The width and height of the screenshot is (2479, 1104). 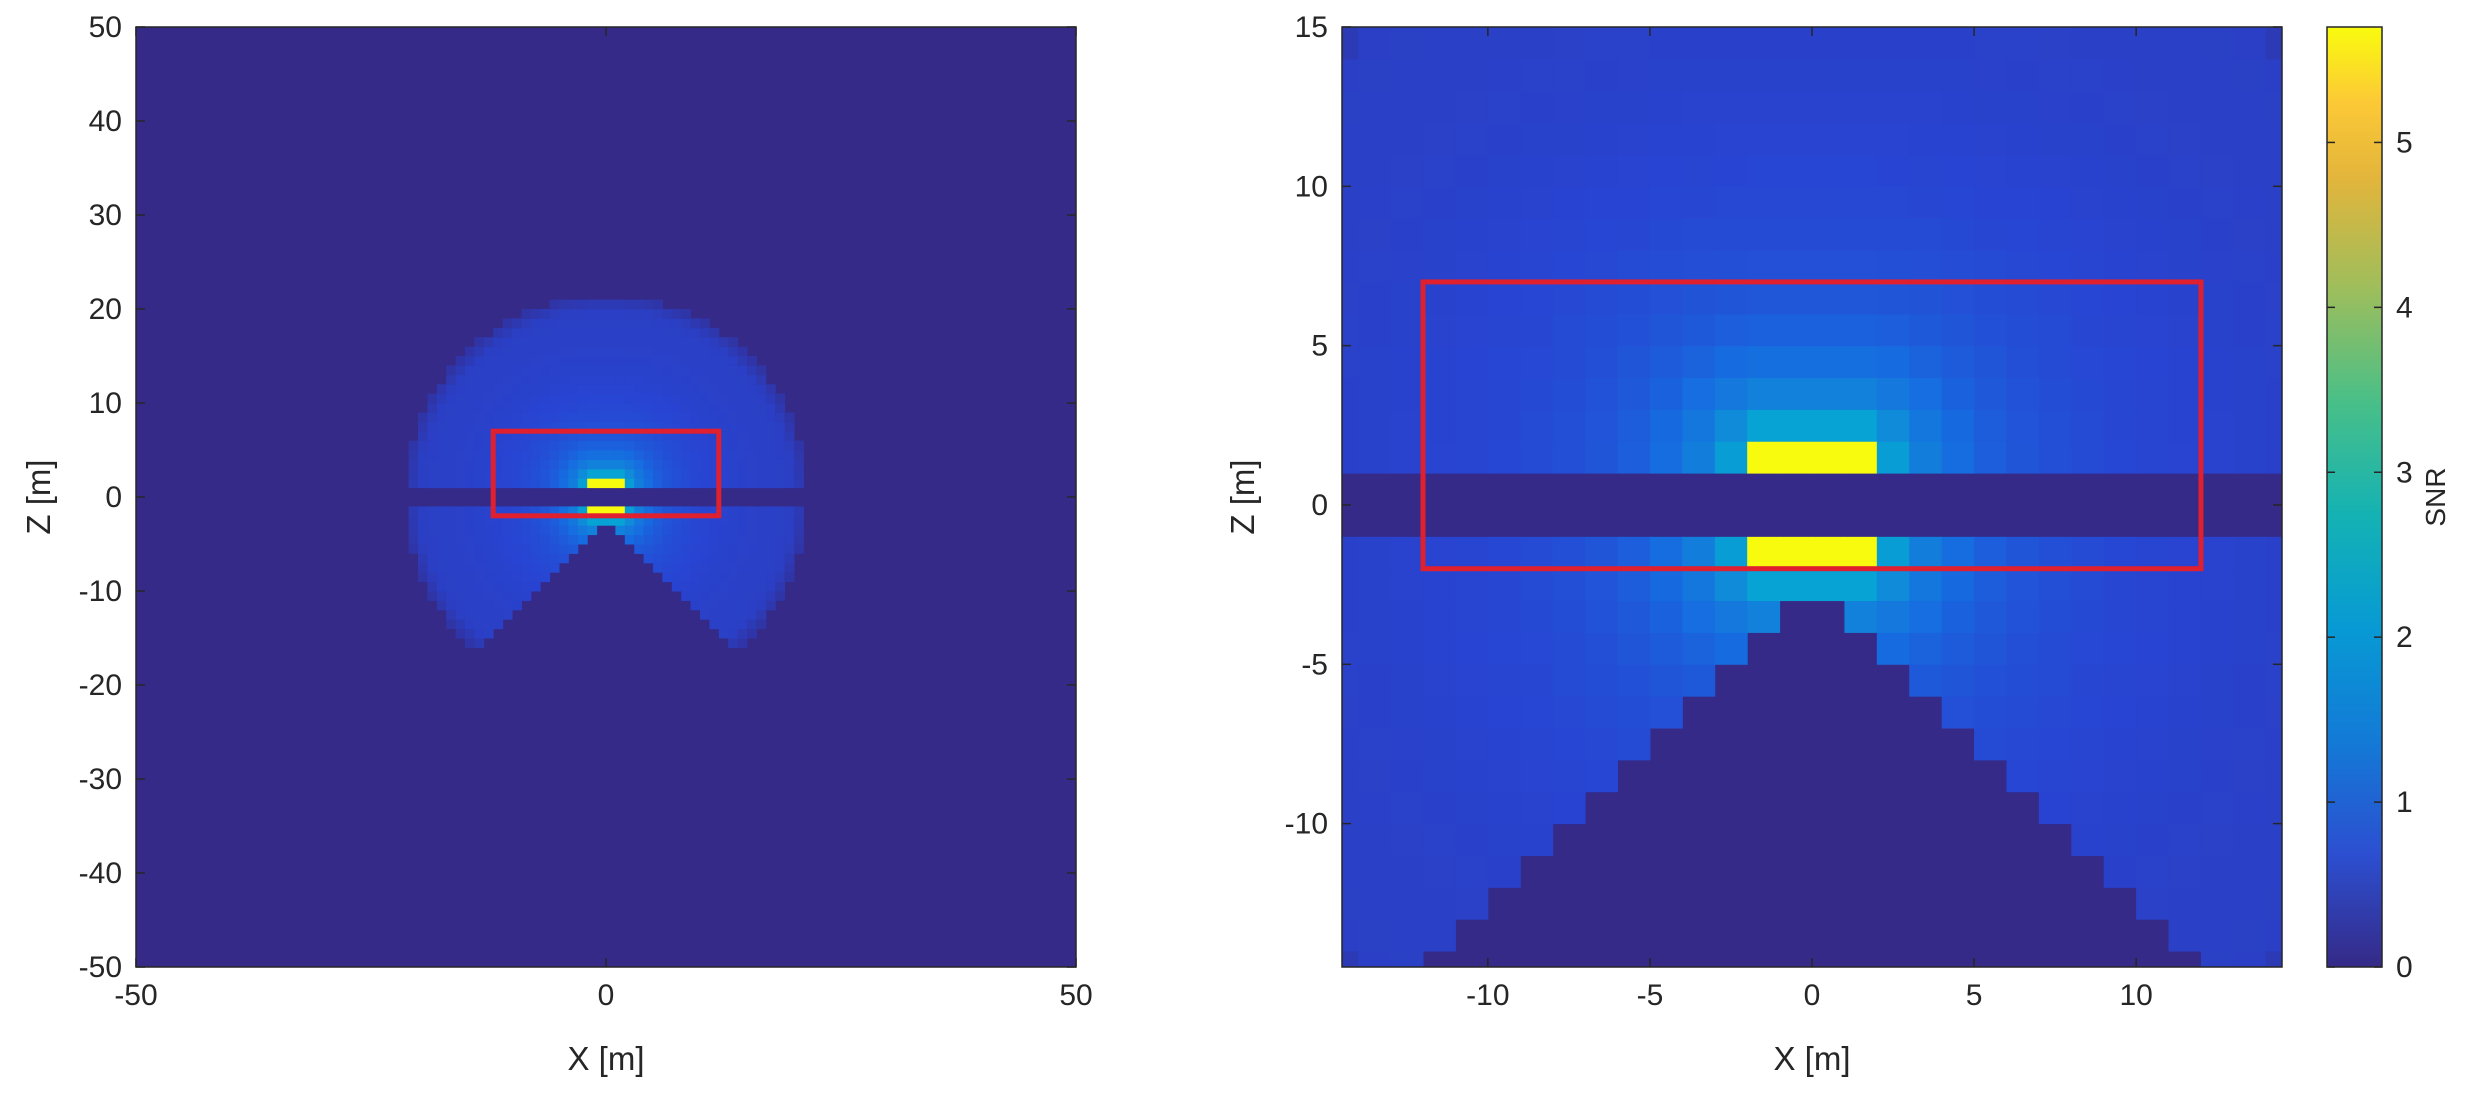 I want to click on x-tick-label: 5, so click(x=1974, y=995).